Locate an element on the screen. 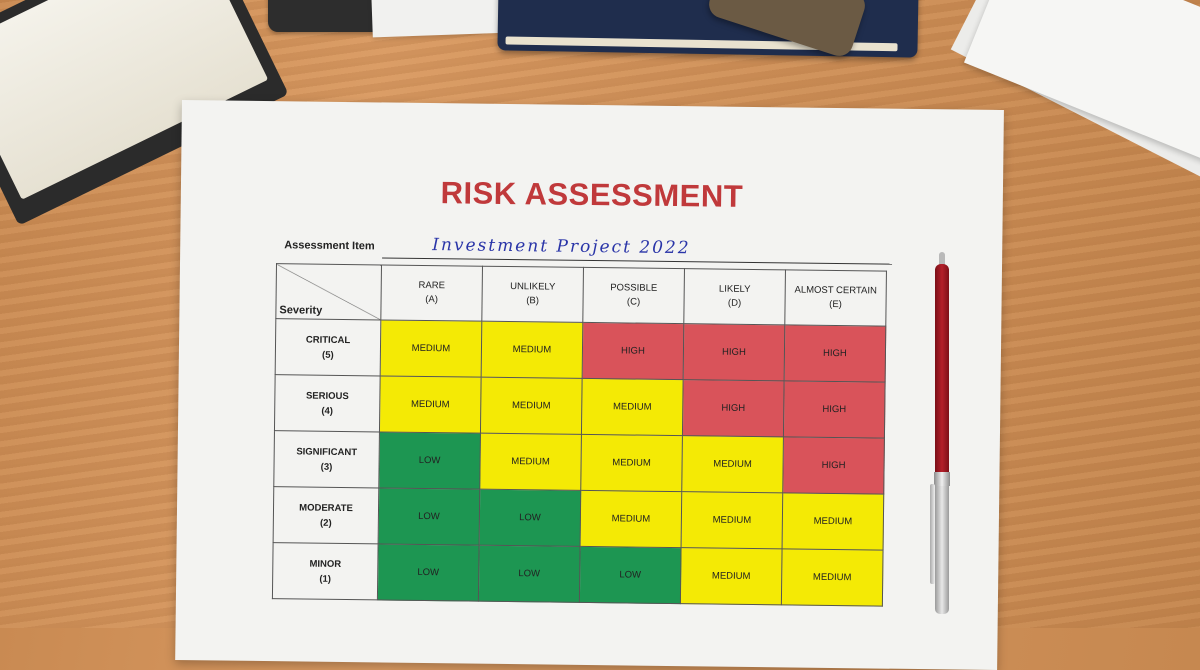 The height and width of the screenshot is (670, 1200). assessment-item-underline is located at coordinates (637, 261).